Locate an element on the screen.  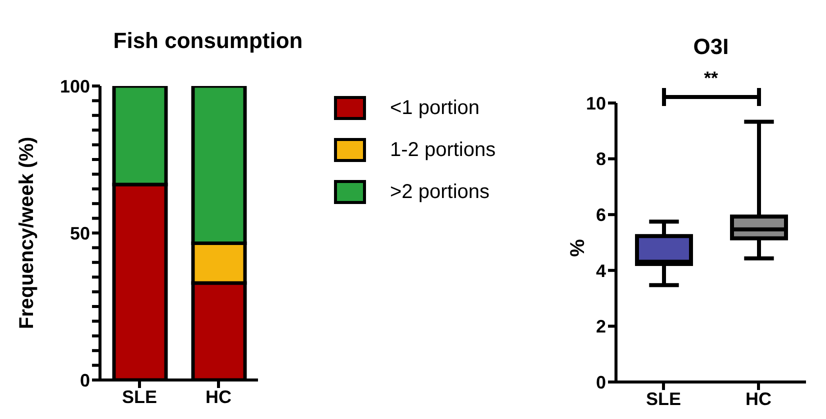
legend-label: 1-2 portions is located at coordinates (443, 150).